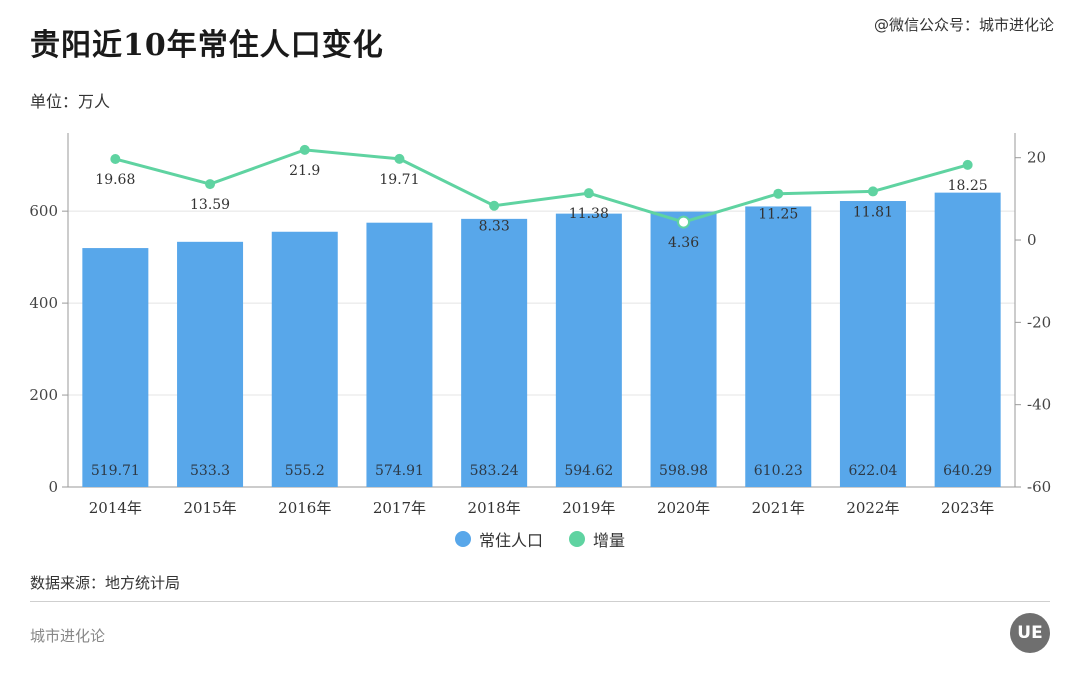  Describe the element at coordinates (510, 540) in the screenshot. I see `legend-label-population: 常住人口` at that location.